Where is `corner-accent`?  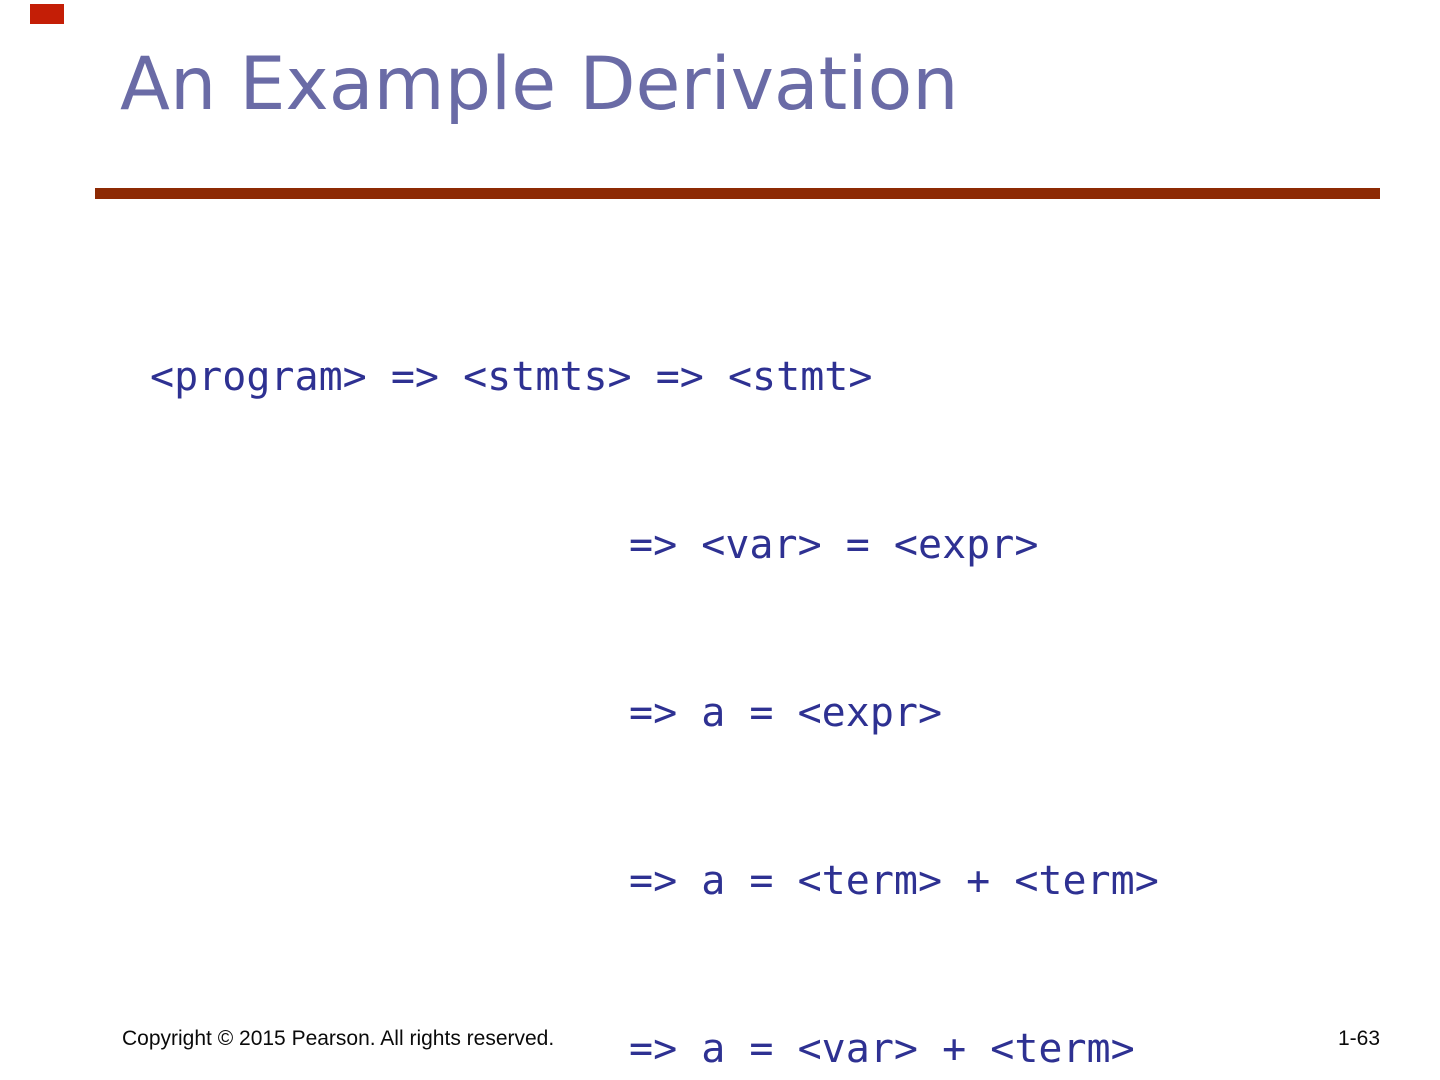 corner-accent is located at coordinates (47, 14).